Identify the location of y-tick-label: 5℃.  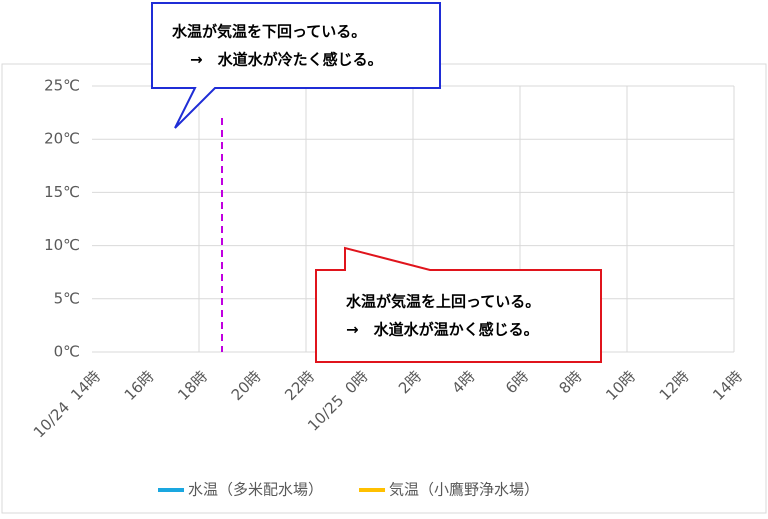
(67, 298).